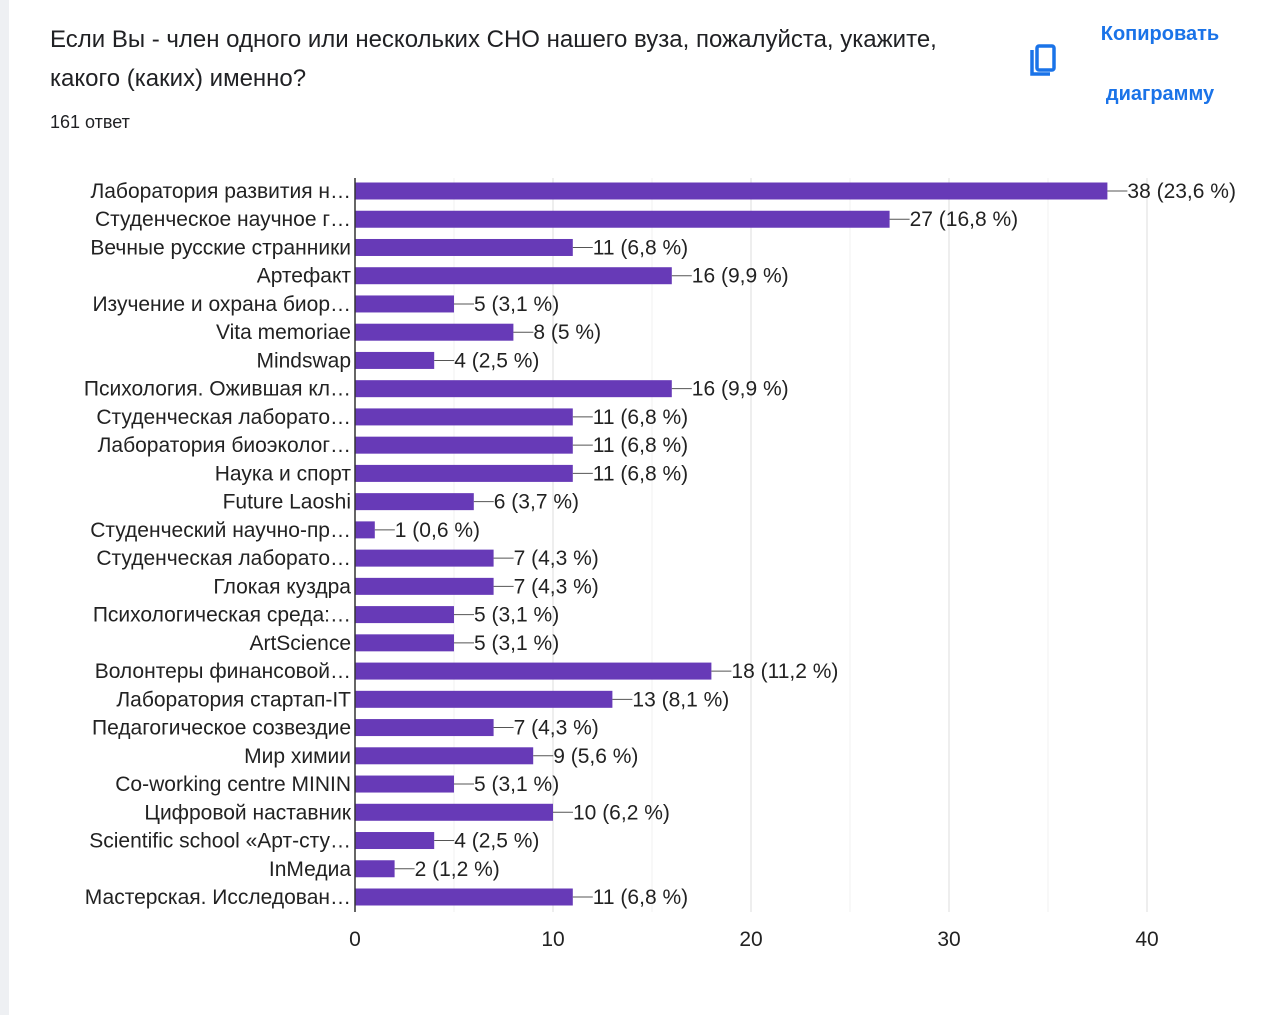 The height and width of the screenshot is (1015, 1280). Describe the element at coordinates (964, 219) in the screenshot. I see `data-label: 27 (16,8 %)` at that location.